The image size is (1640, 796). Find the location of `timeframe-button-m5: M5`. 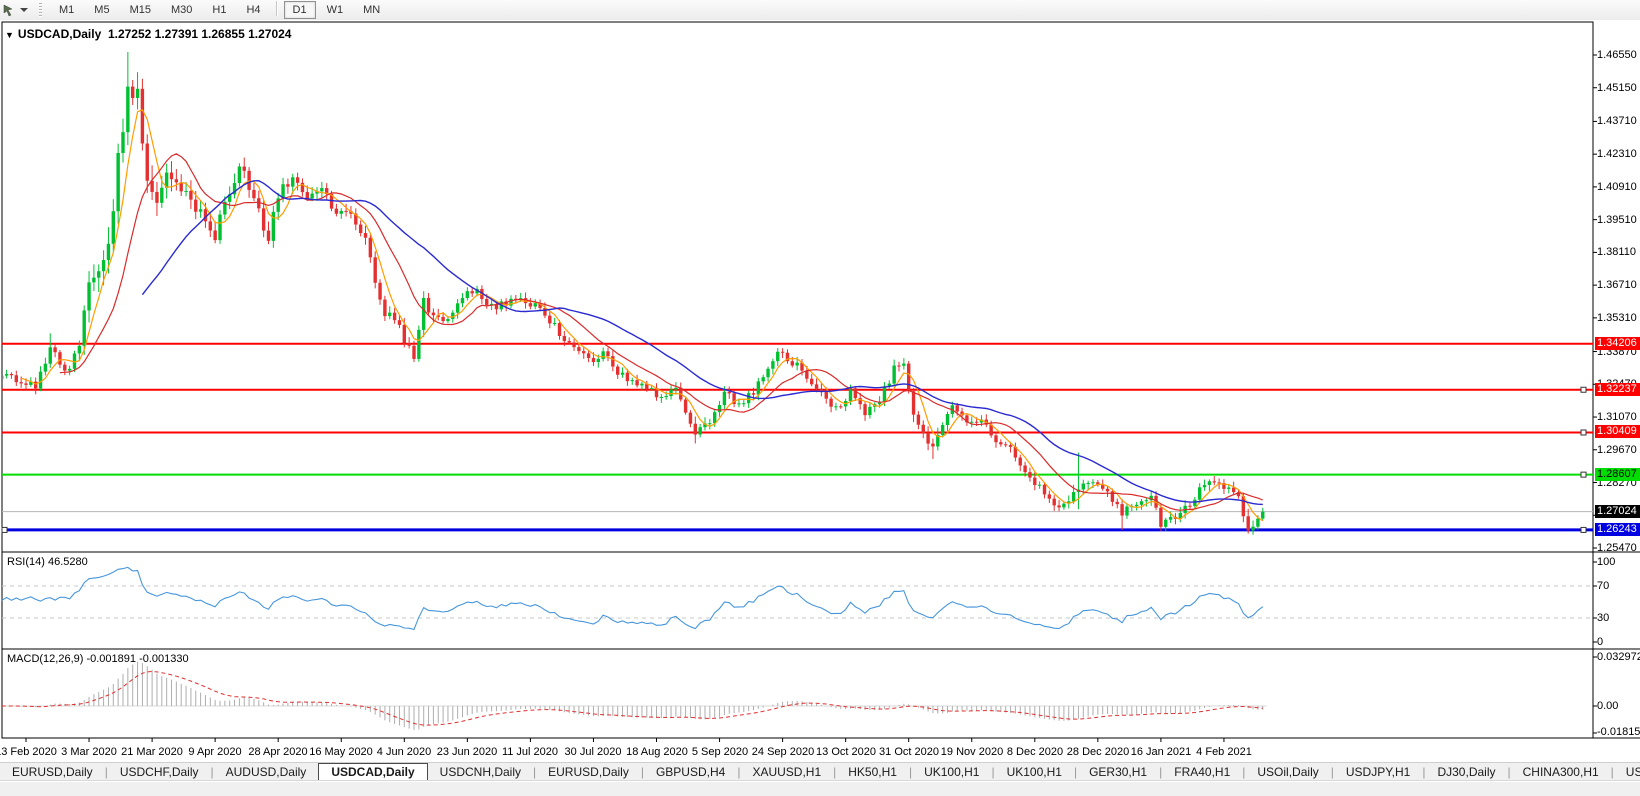

timeframe-button-m5: M5 is located at coordinates (102, 10).